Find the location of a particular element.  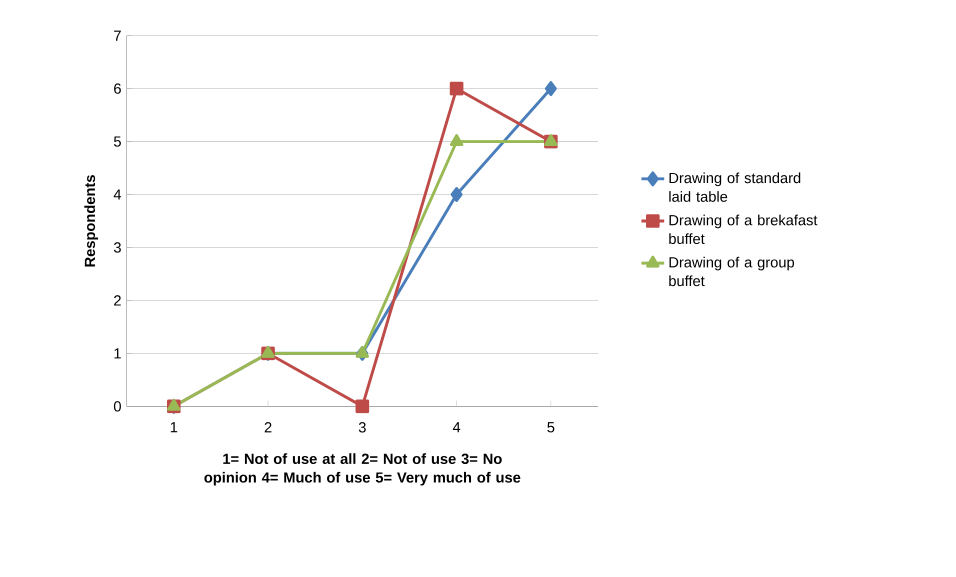

y-tick-label: 3 is located at coordinates (117, 247).